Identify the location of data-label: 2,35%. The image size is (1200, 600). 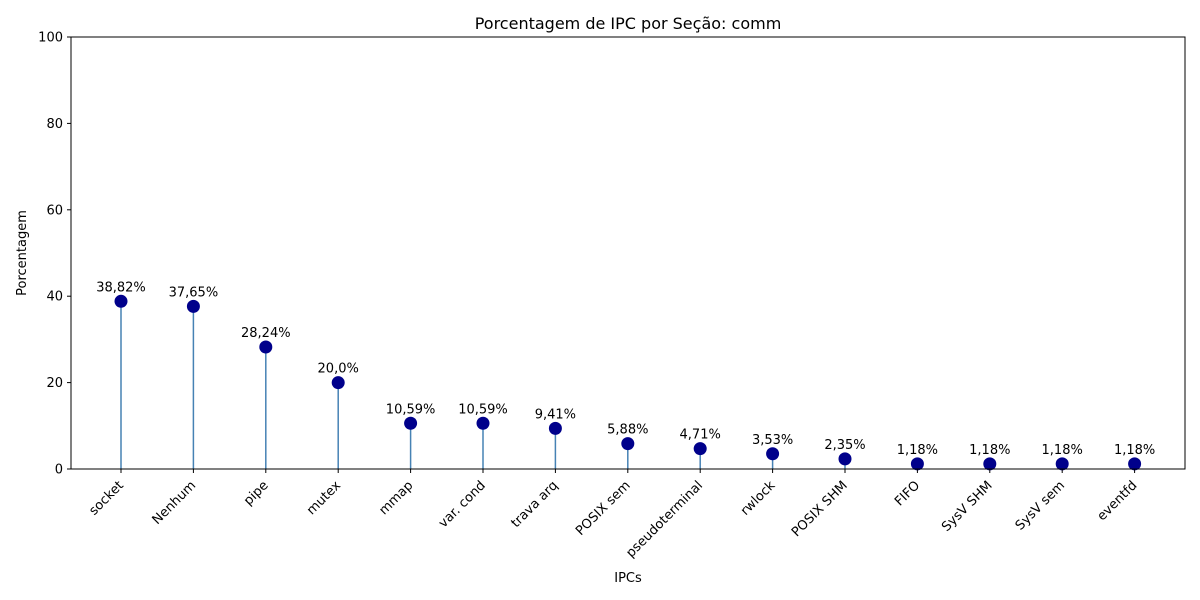
(844, 445).